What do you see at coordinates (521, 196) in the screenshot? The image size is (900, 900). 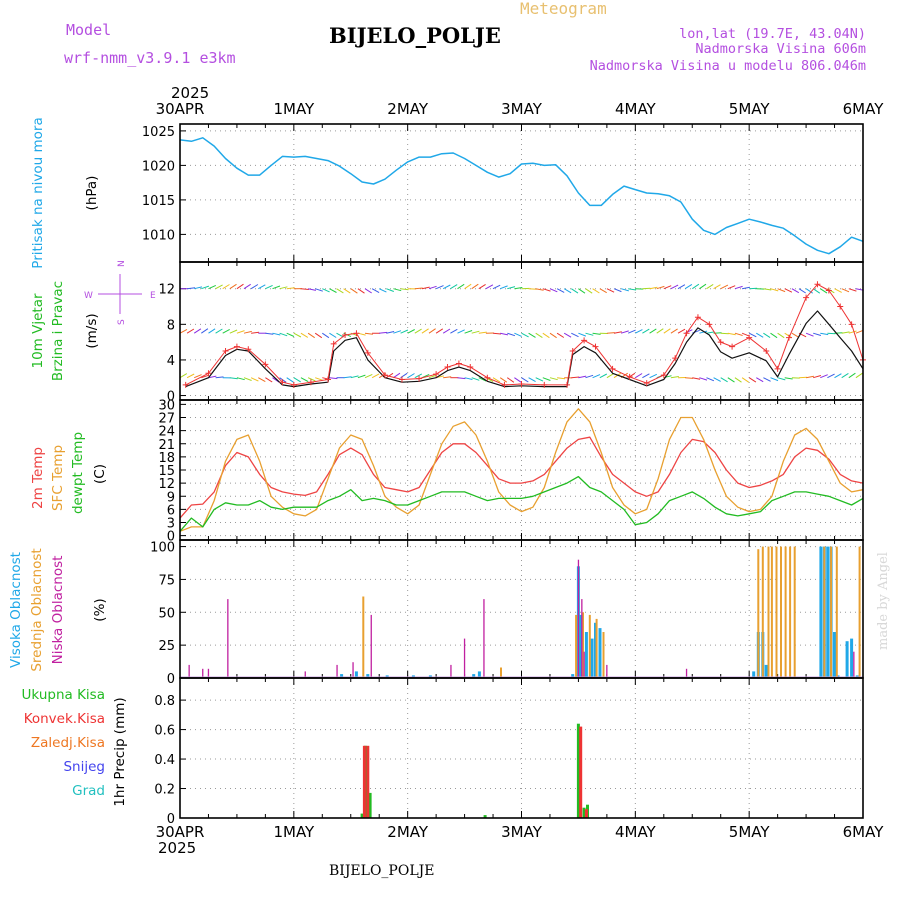 I see `pressure-line` at bounding box center [521, 196].